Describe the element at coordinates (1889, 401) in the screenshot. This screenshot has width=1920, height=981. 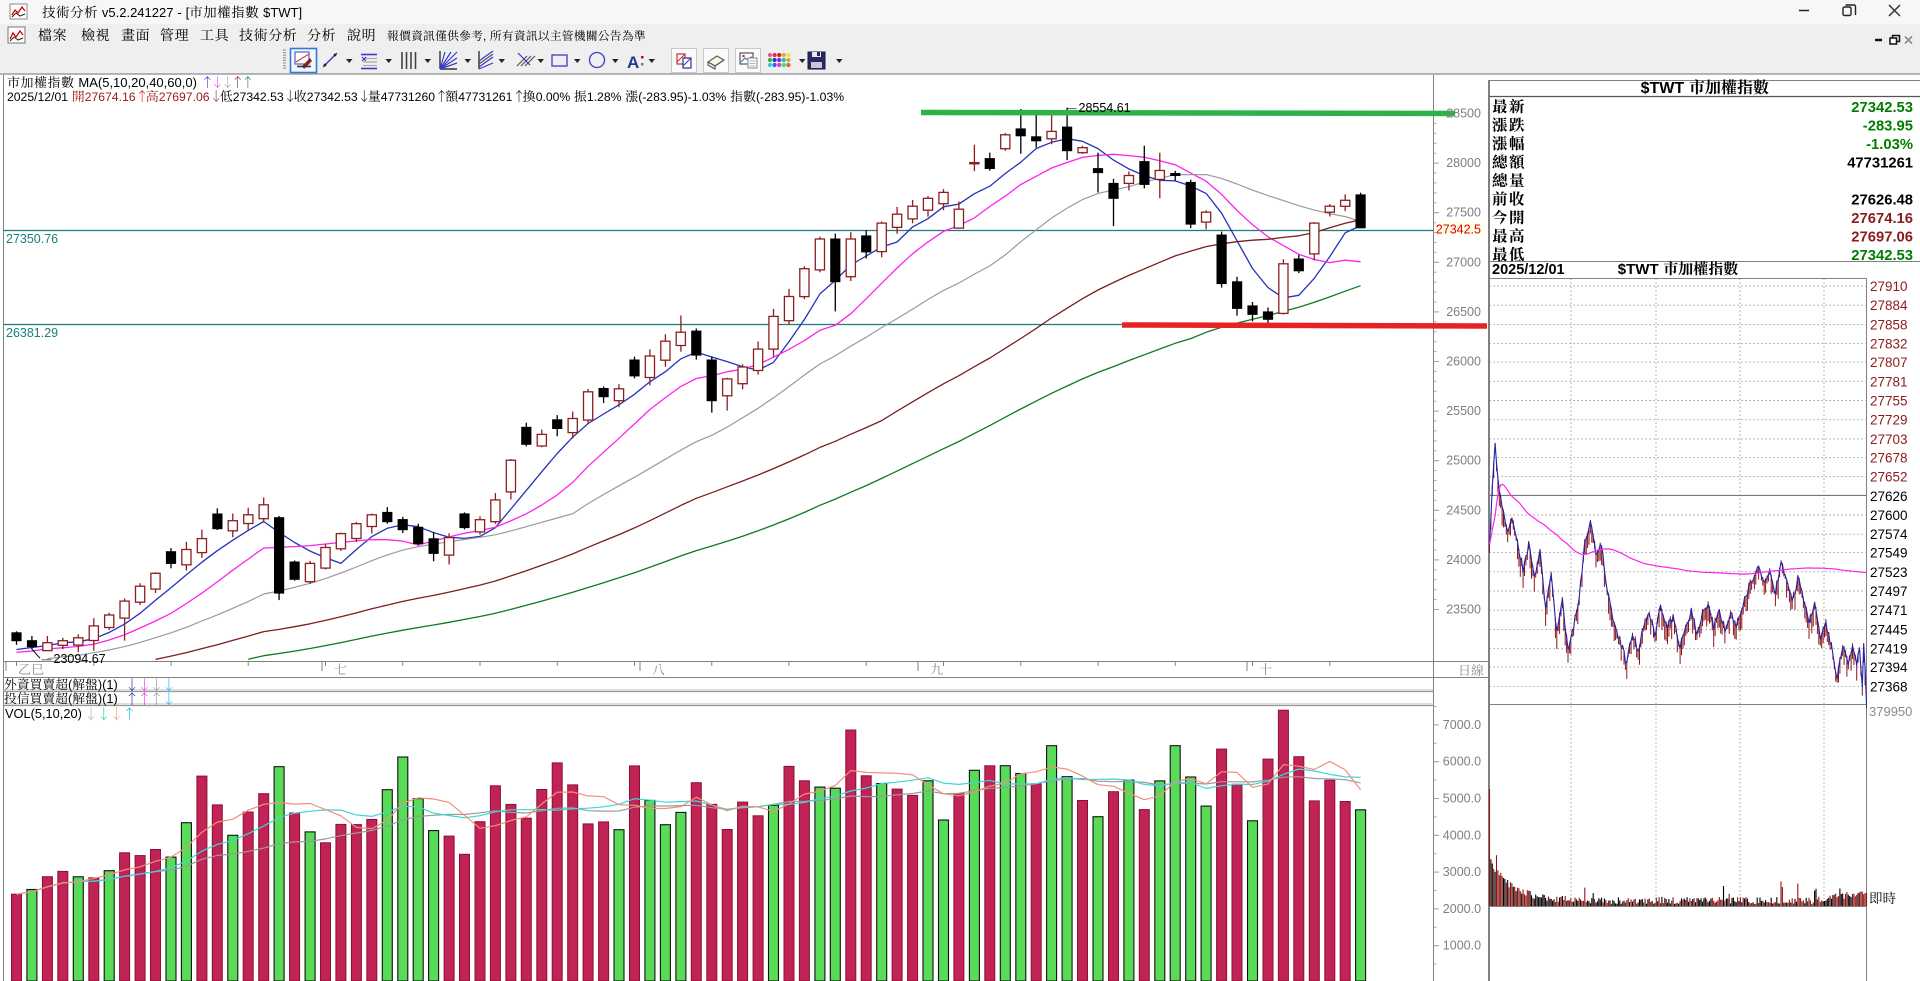
I see `svg-text: 27755` at that location.